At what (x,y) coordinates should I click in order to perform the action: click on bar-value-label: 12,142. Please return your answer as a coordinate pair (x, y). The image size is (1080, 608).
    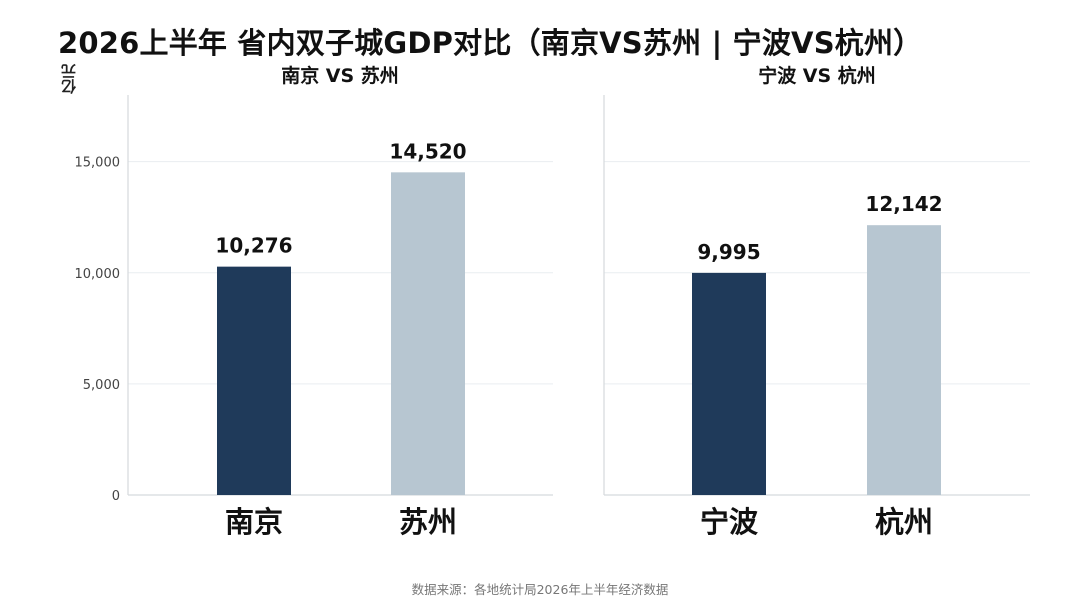
    Looking at the image, I should click on (903, 204).